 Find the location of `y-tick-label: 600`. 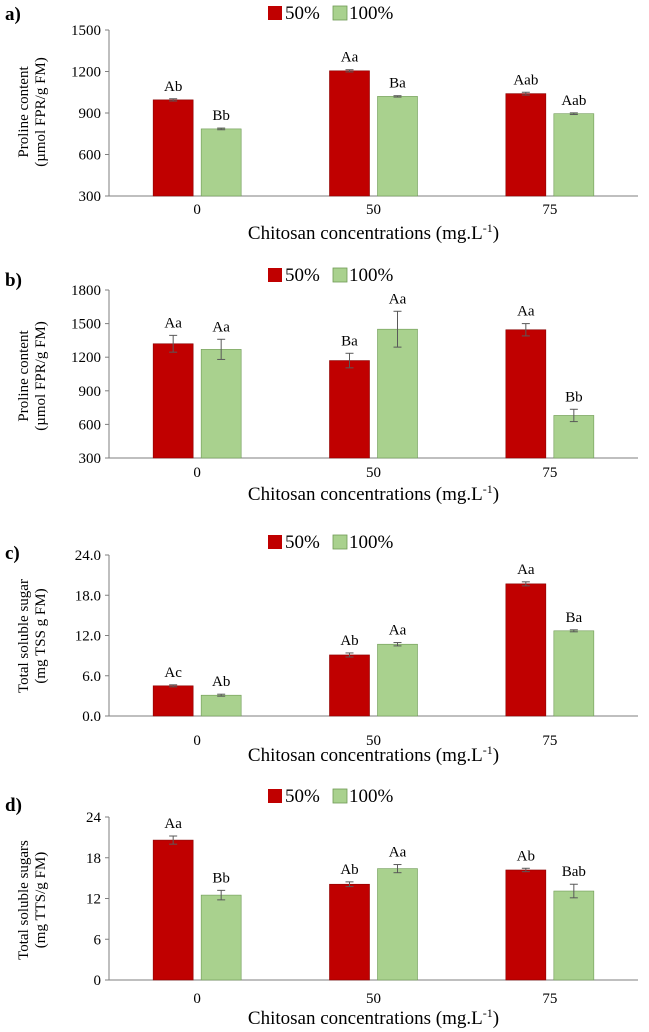

y-tick-label: 600 is located at coordinates (90, 156).